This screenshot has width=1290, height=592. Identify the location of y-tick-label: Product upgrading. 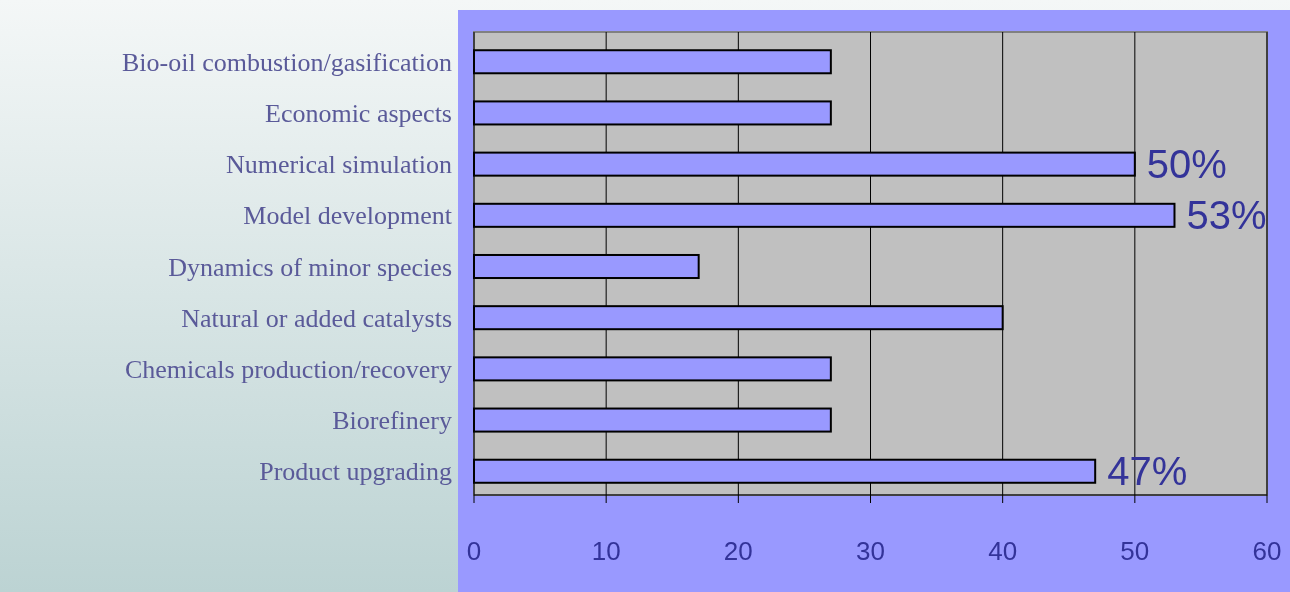
(355, 472).